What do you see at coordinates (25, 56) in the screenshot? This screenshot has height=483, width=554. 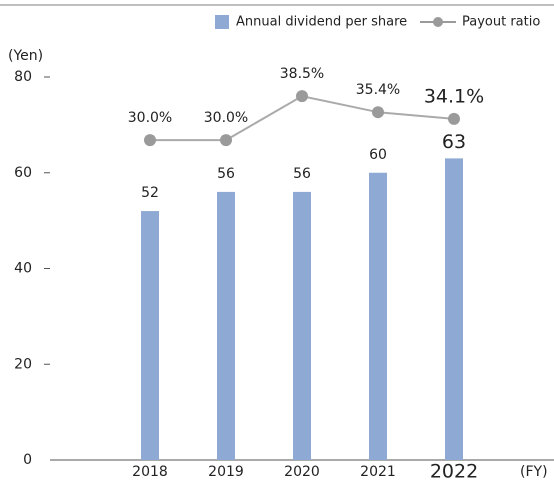 I see `y-axis-label: (Yen)` at bounding box center [25, 56].